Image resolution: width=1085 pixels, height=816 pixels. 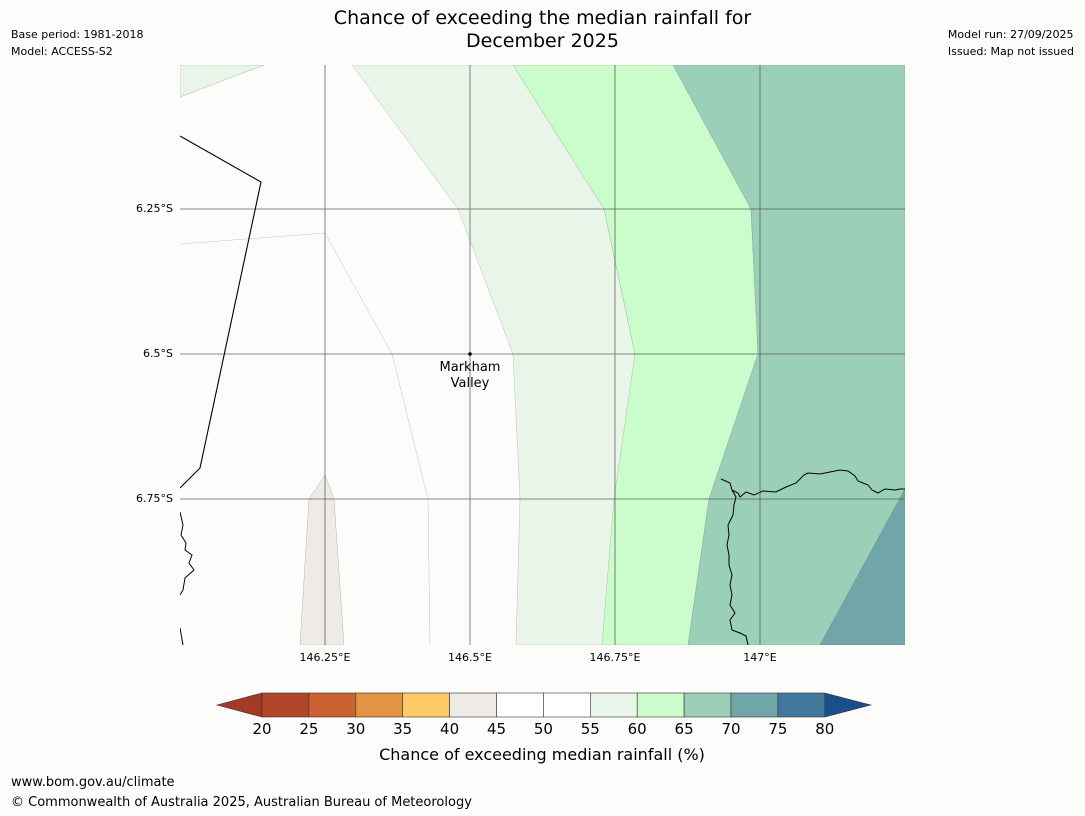 What do you see at coordinates (470, 657) in the screenshot?
I see `lon-label-146-5: 146.5°E` at bounding box center [470, 657].